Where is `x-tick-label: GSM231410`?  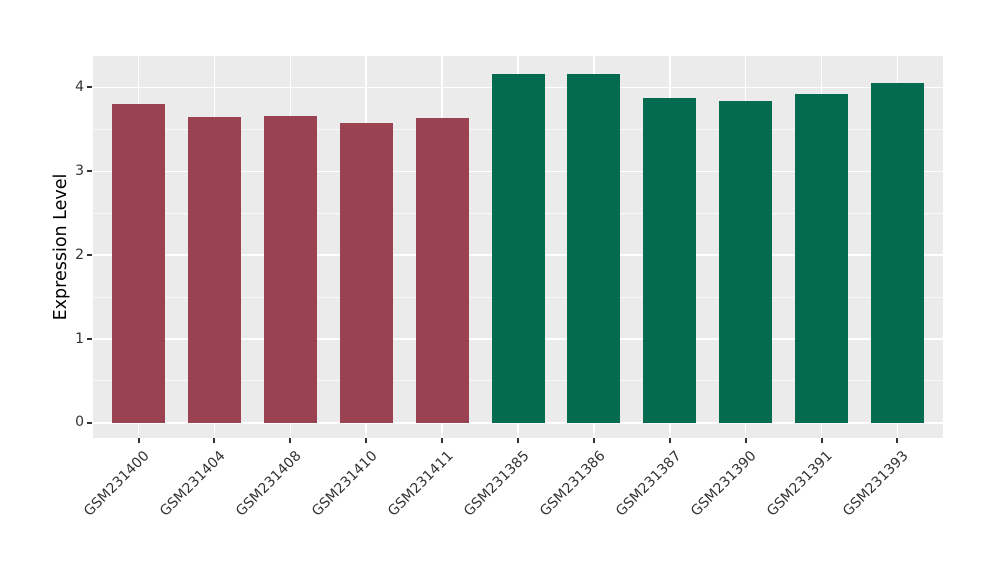 x-tick-label: GSM231410 is located at coordinates (344, 484).